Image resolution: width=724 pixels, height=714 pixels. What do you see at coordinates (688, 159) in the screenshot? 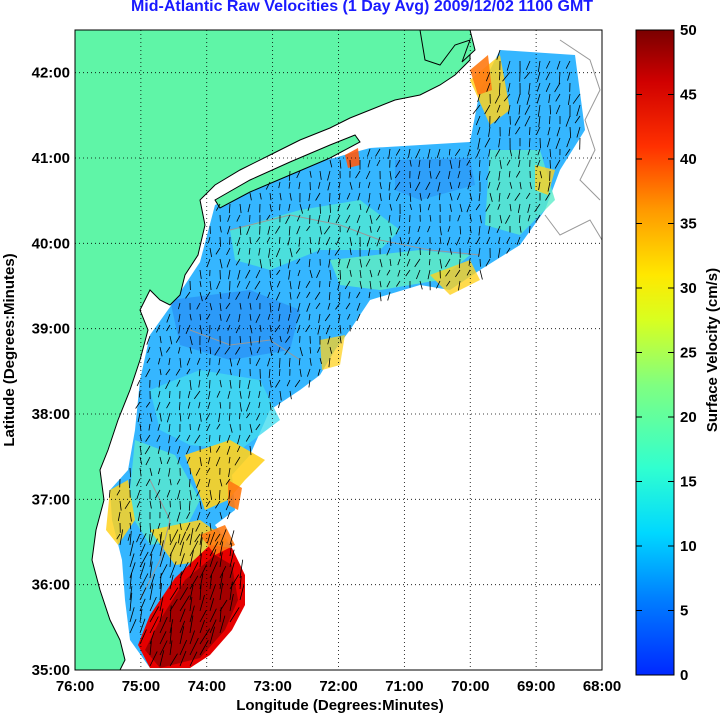
I see `colorbar-tick-label: 40` at bounding box center [688, 159].